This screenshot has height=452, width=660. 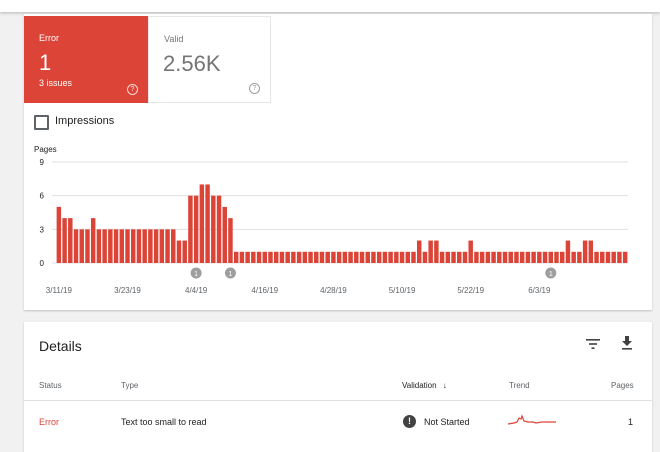 What do you see at coordinates (519, 385) in the screenshot?
I see `column-header-trend: Trend` at bounding box center [519, 385].